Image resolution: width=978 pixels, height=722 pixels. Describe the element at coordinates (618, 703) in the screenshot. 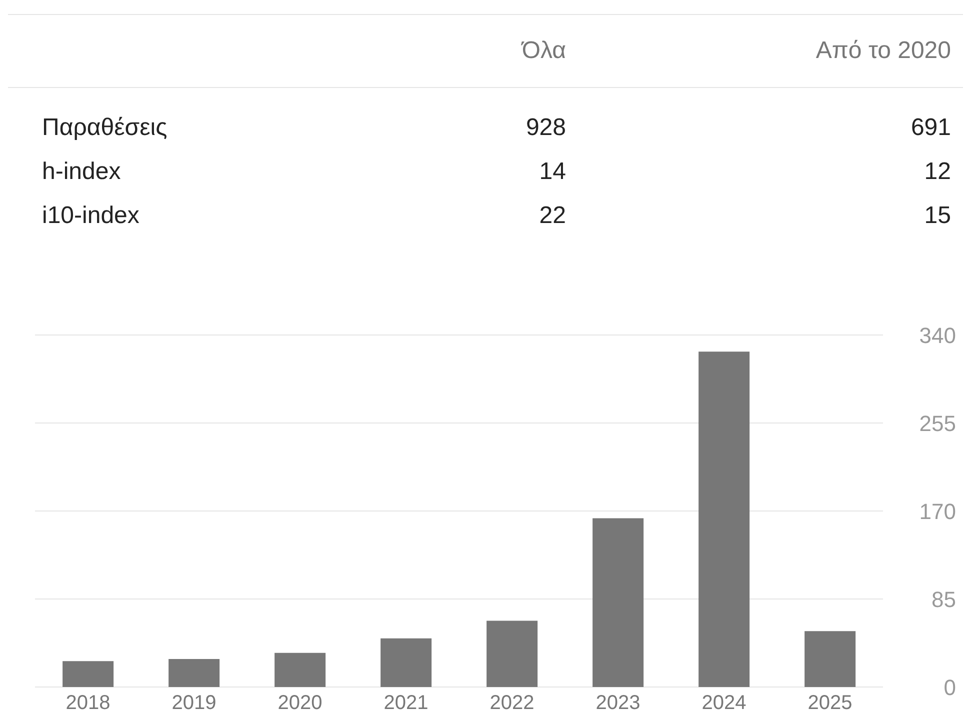

I see `x-tick-label: 2023` at that location.